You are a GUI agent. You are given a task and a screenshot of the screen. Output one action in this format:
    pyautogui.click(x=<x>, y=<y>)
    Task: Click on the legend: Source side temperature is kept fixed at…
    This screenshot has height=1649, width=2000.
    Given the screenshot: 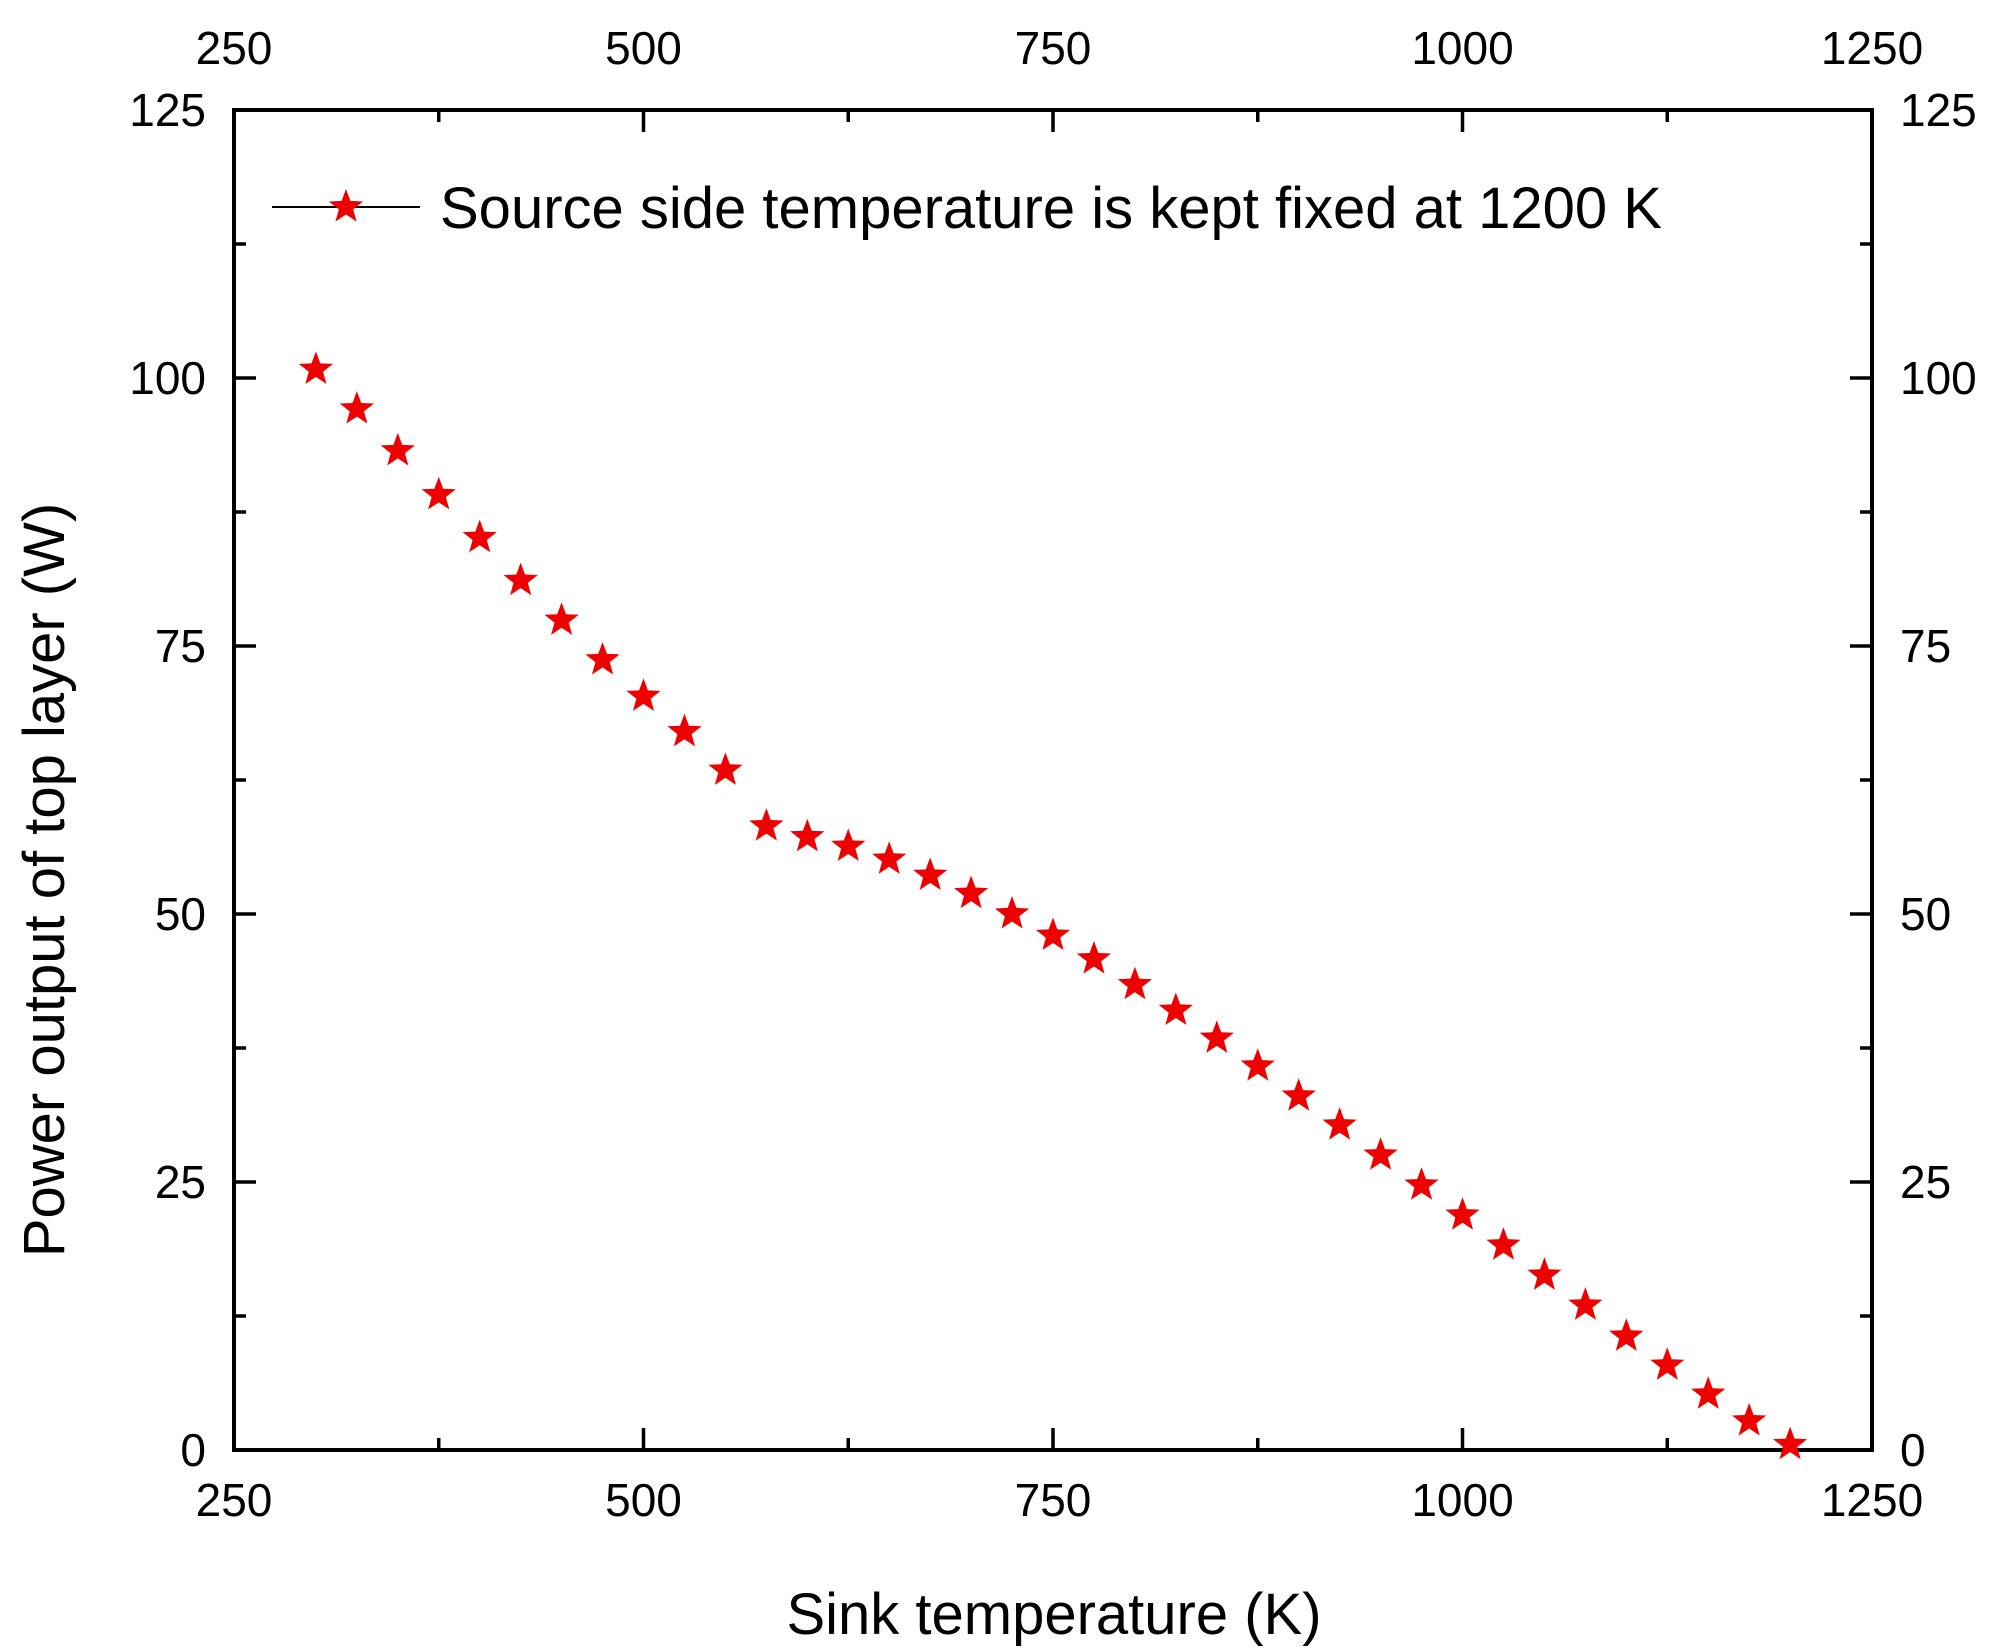 What is the action you would take?
    pyautogui.click(x=967, y=208)
    